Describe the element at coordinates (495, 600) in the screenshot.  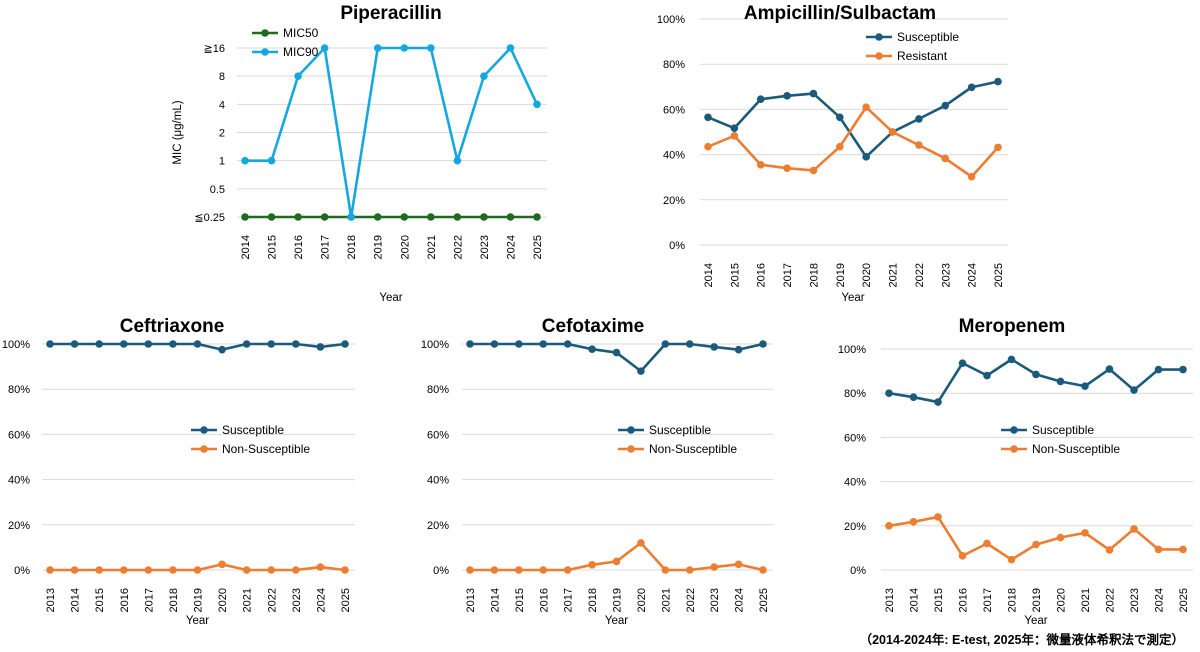
I see `x-tick-label: 2014` at that location.